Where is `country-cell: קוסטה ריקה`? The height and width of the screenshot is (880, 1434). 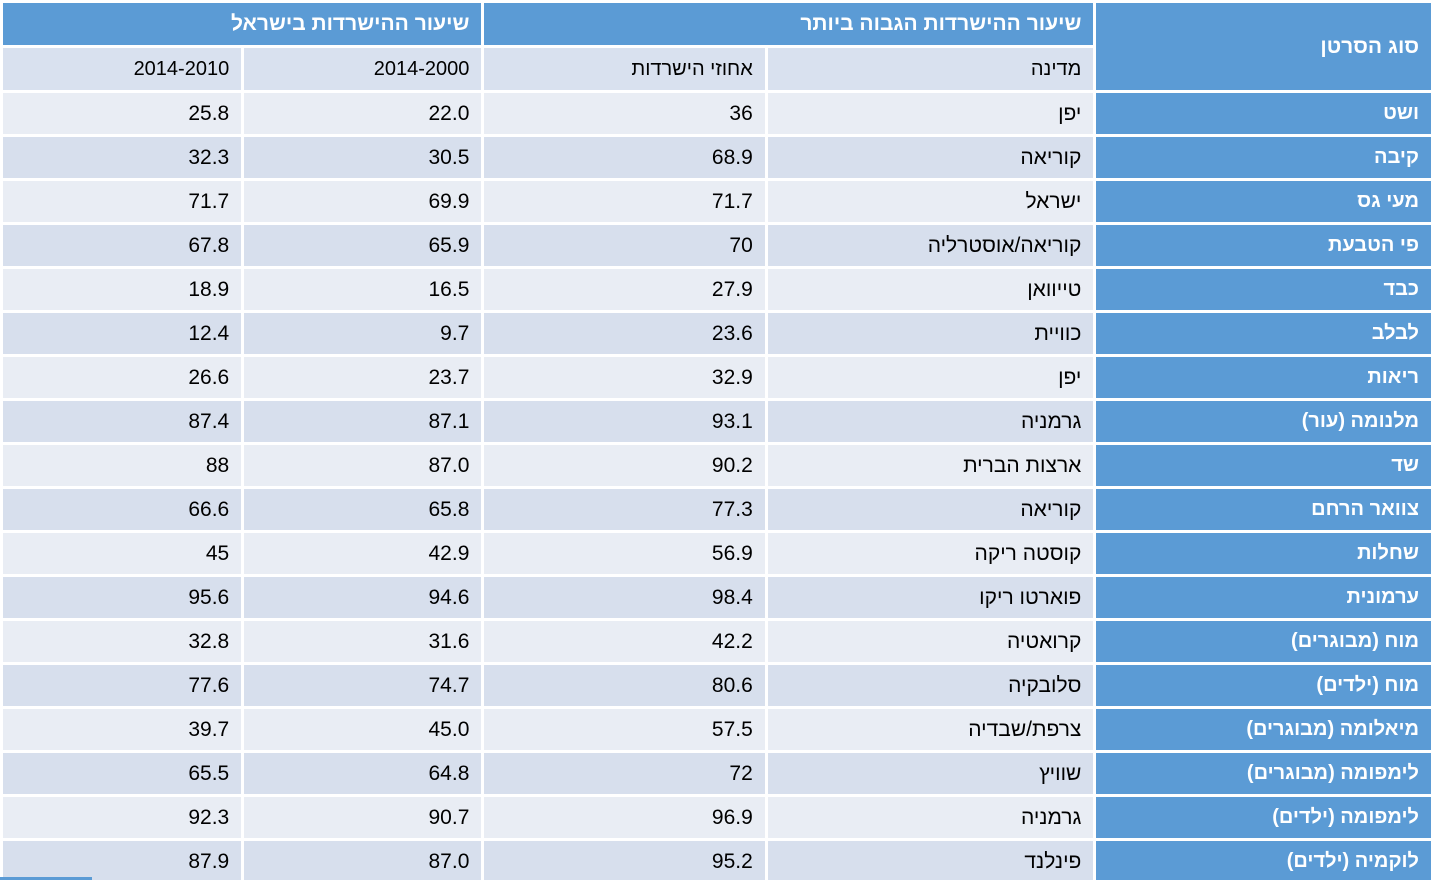 country-cell: קוסטה ריקה is located at coordinates (930, 553).